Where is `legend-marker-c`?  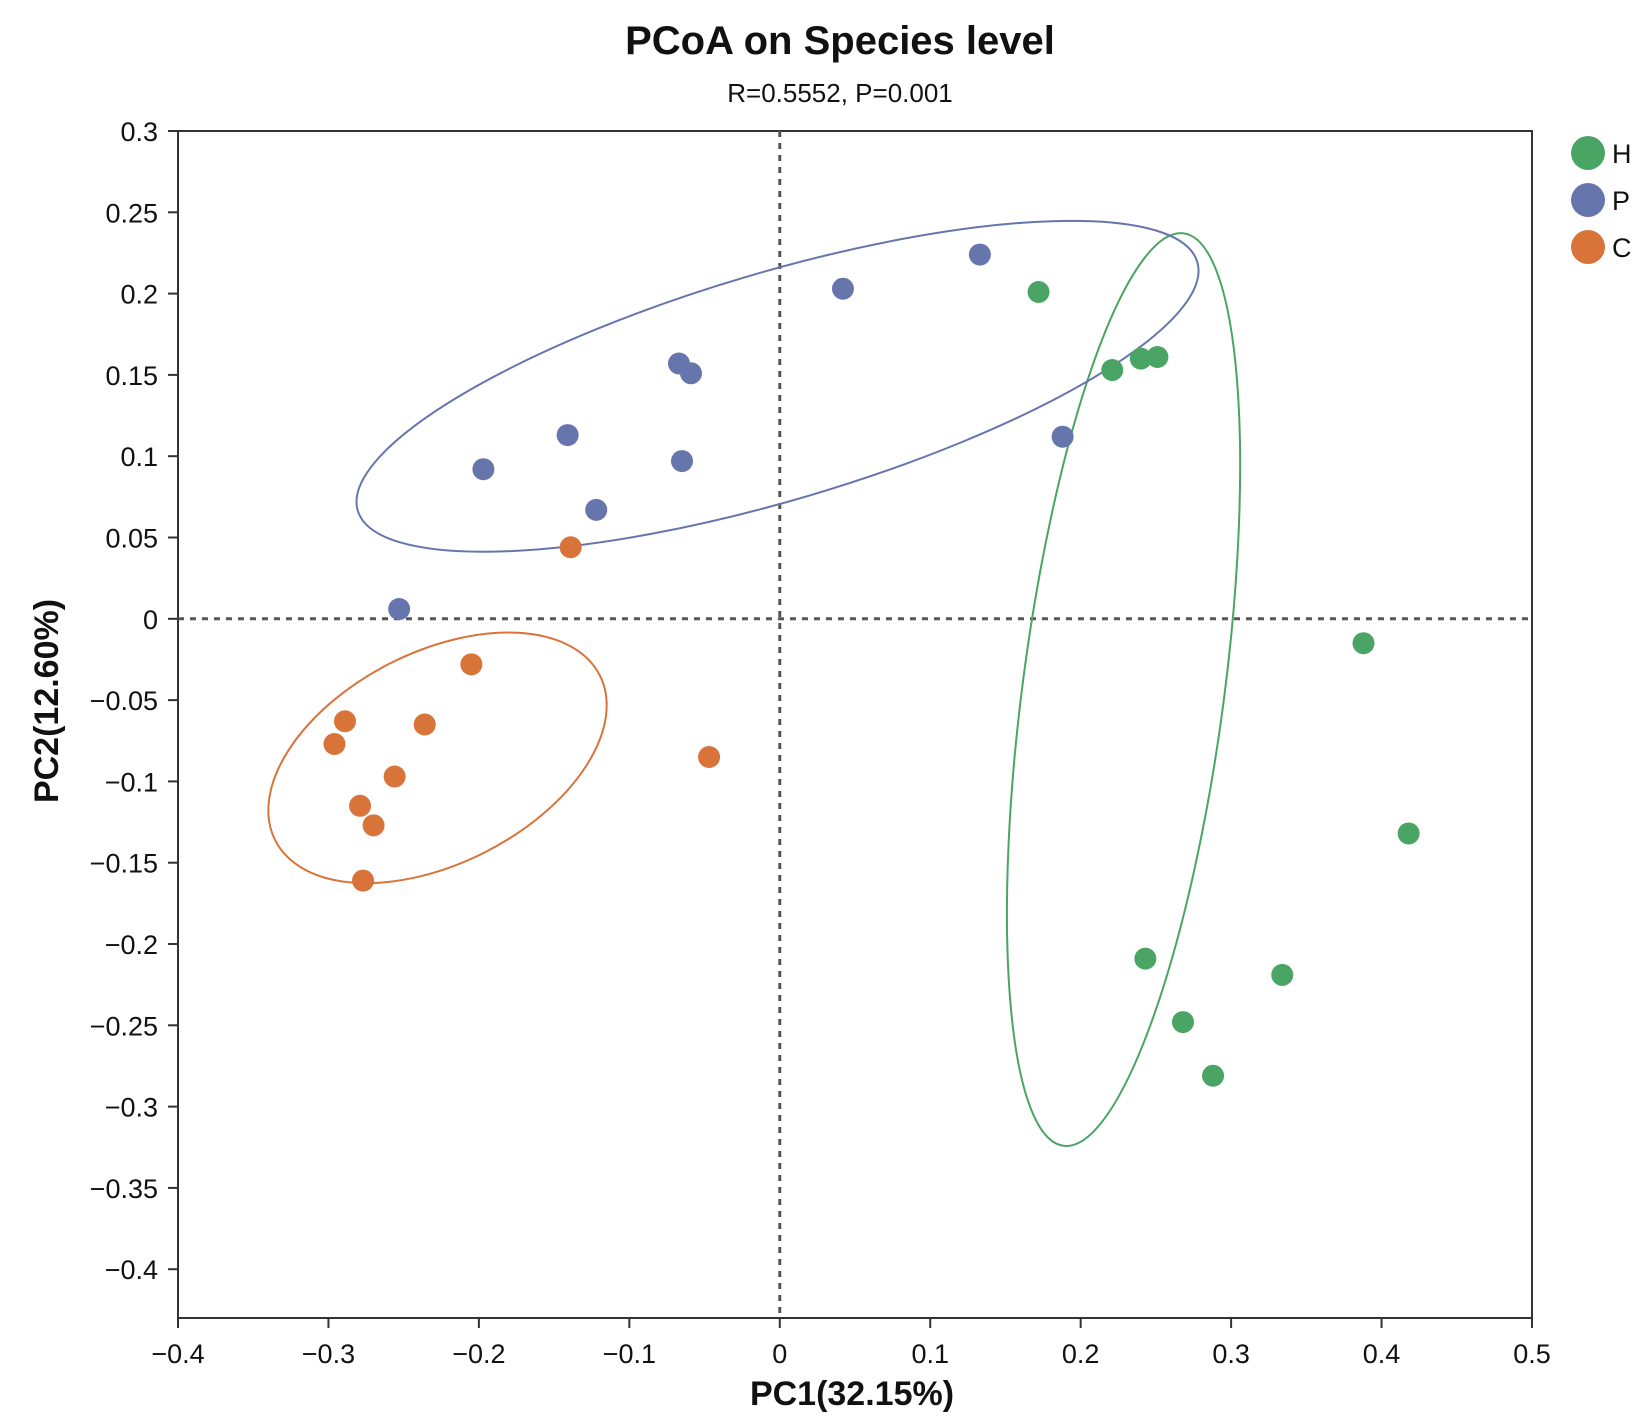
legend-marker-c is located at coordinates (1588, 247).